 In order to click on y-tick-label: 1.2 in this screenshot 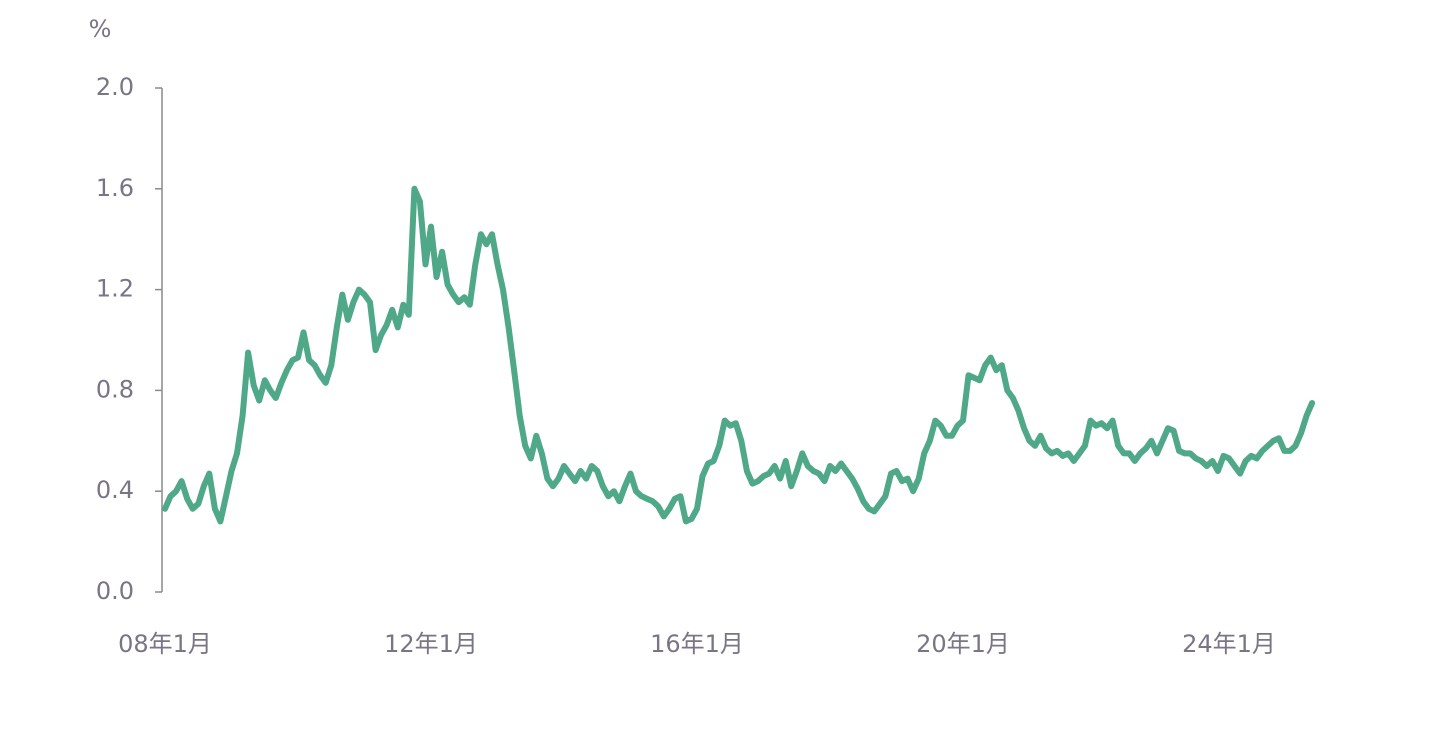, I will do `click(115, 289)`.